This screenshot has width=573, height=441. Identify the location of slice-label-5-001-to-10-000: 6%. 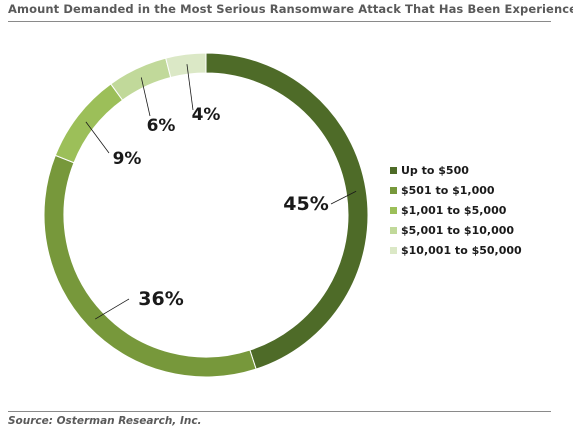
(161, 126).